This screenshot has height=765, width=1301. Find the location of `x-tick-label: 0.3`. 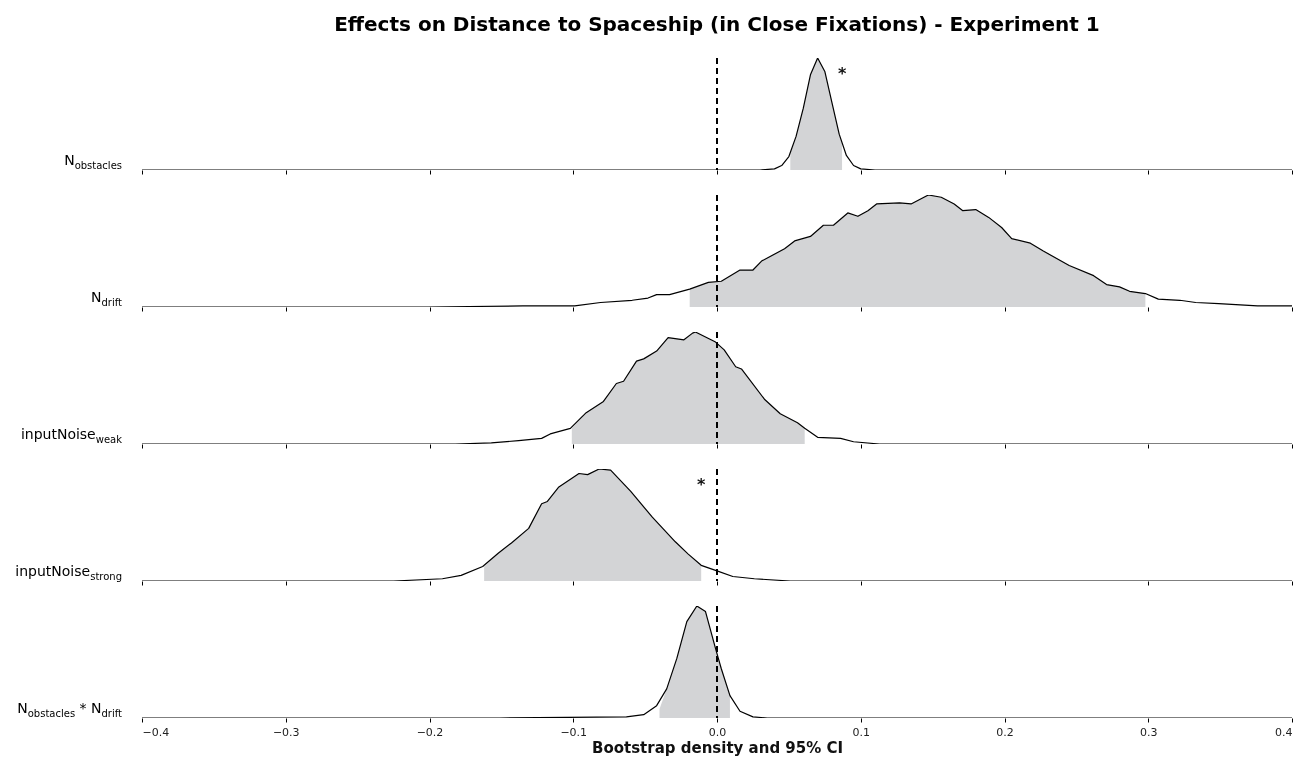

x-tick-label: 0.3 is located at coordinates (1149, 732).